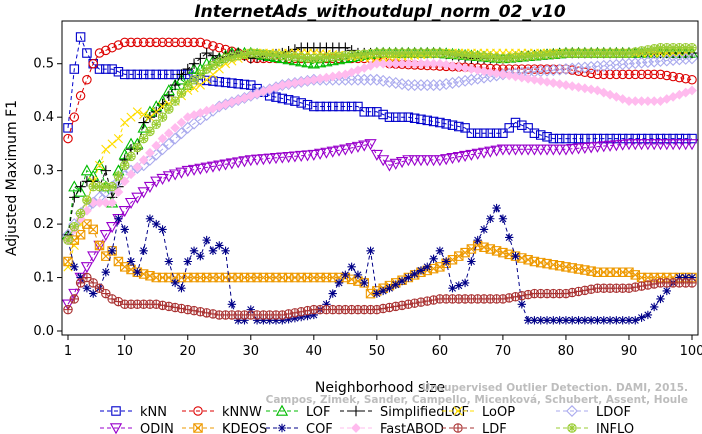 The width and height of the screenshot is (702, 434). I want to click on legend-item-inflo: INFLO, so click(595, 428).